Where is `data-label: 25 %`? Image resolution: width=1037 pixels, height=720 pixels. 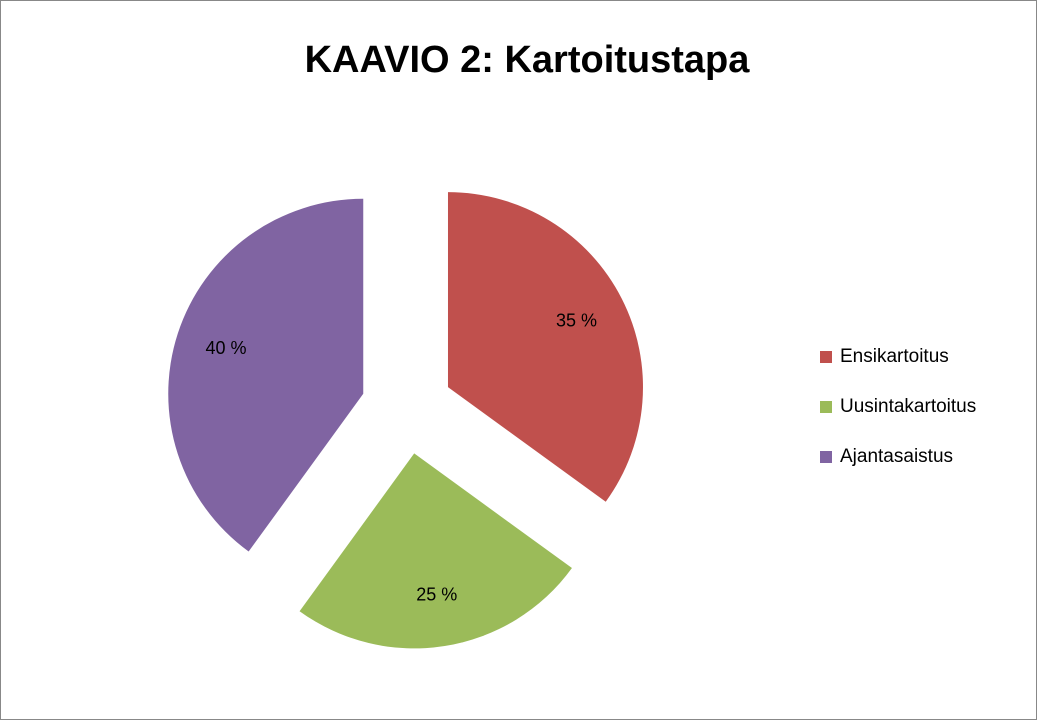 data-label: 25 % is located at coordinates (436, 595).